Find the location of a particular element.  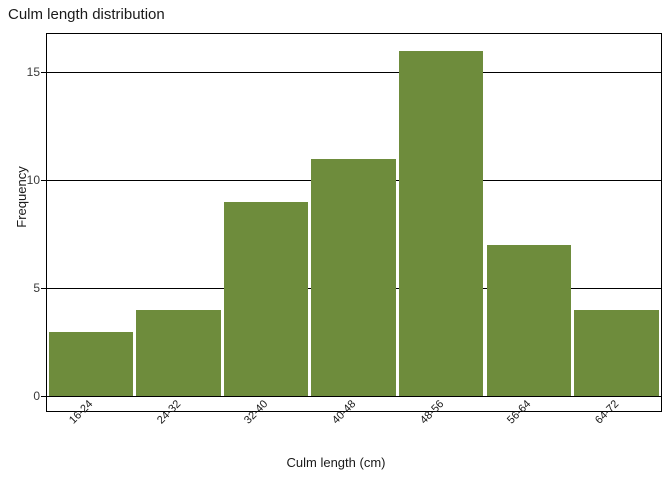

y-axis-title: Frequency is located at coordinates (21, 197).